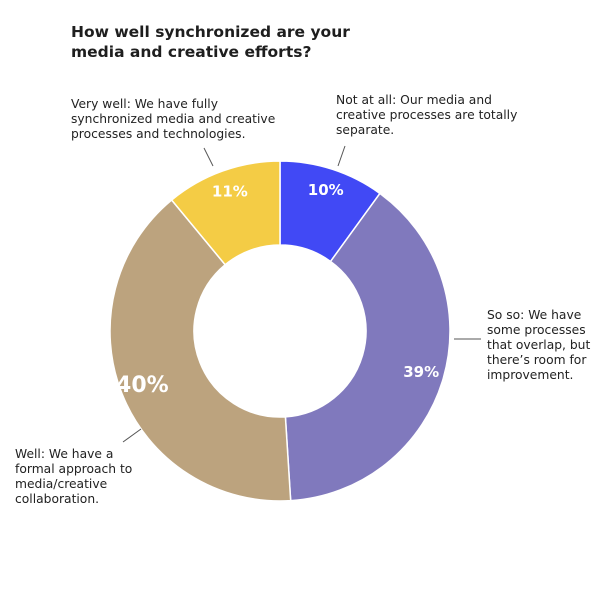 This screenshot has width=600, height=600. Describe the element at coordinates (367, 347) in the screenshot. I see `slice-so-so` at that location.